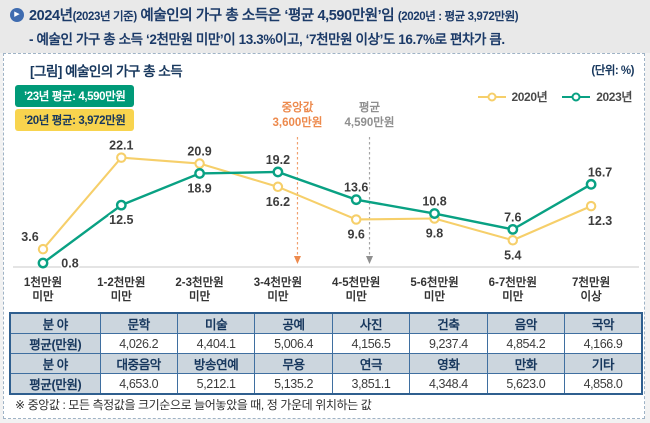 The height and width of the screenshot is (423, 650). I want to click on field-name-cell: 무용, so click(293, 363).